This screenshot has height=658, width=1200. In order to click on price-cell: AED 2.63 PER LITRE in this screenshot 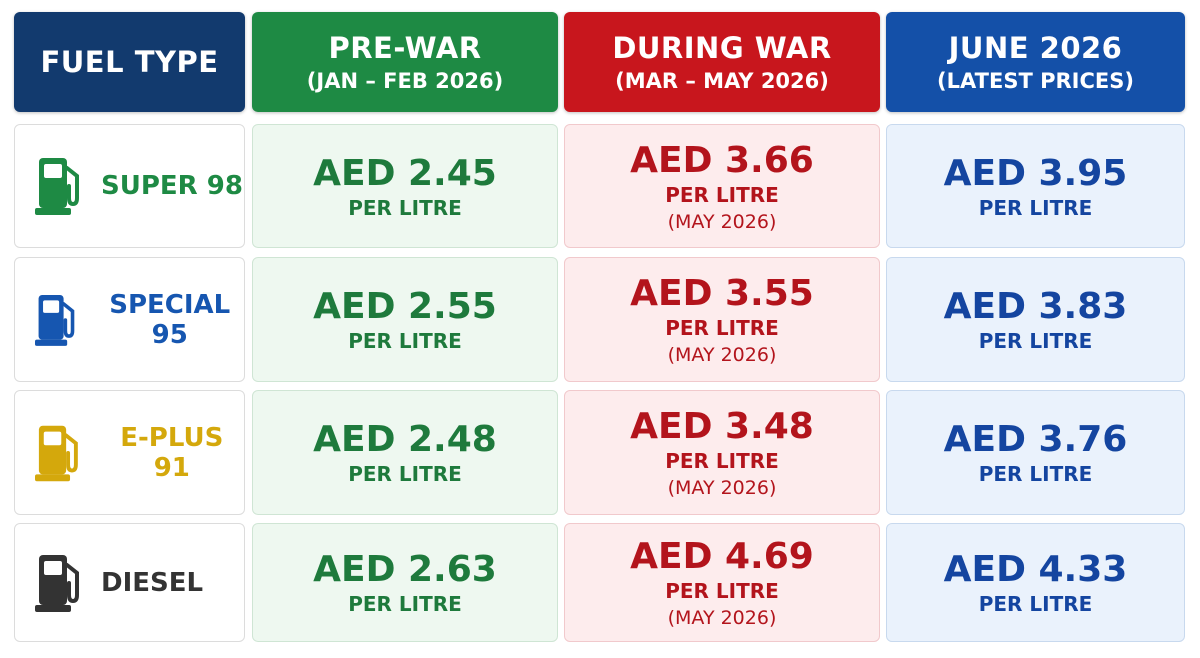, I will do `click(405, 582)`.